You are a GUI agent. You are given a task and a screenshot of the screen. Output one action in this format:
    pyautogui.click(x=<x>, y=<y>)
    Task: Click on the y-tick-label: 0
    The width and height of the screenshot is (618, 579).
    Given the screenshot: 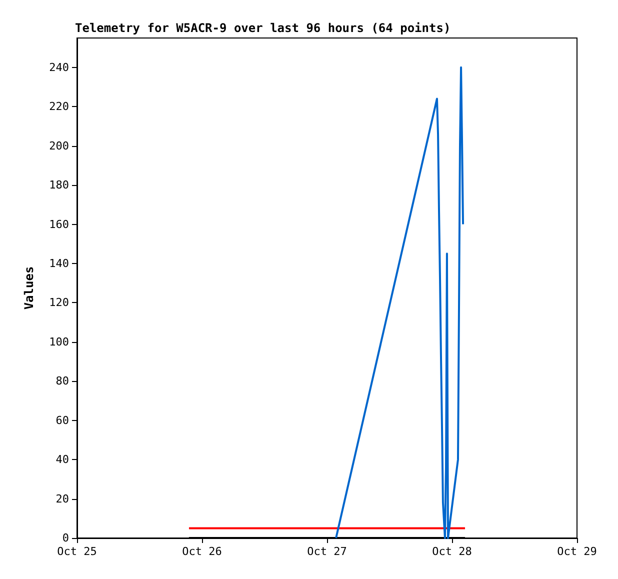 What is the action you would take?
    pyautogui.click(x=65, y=538)
    